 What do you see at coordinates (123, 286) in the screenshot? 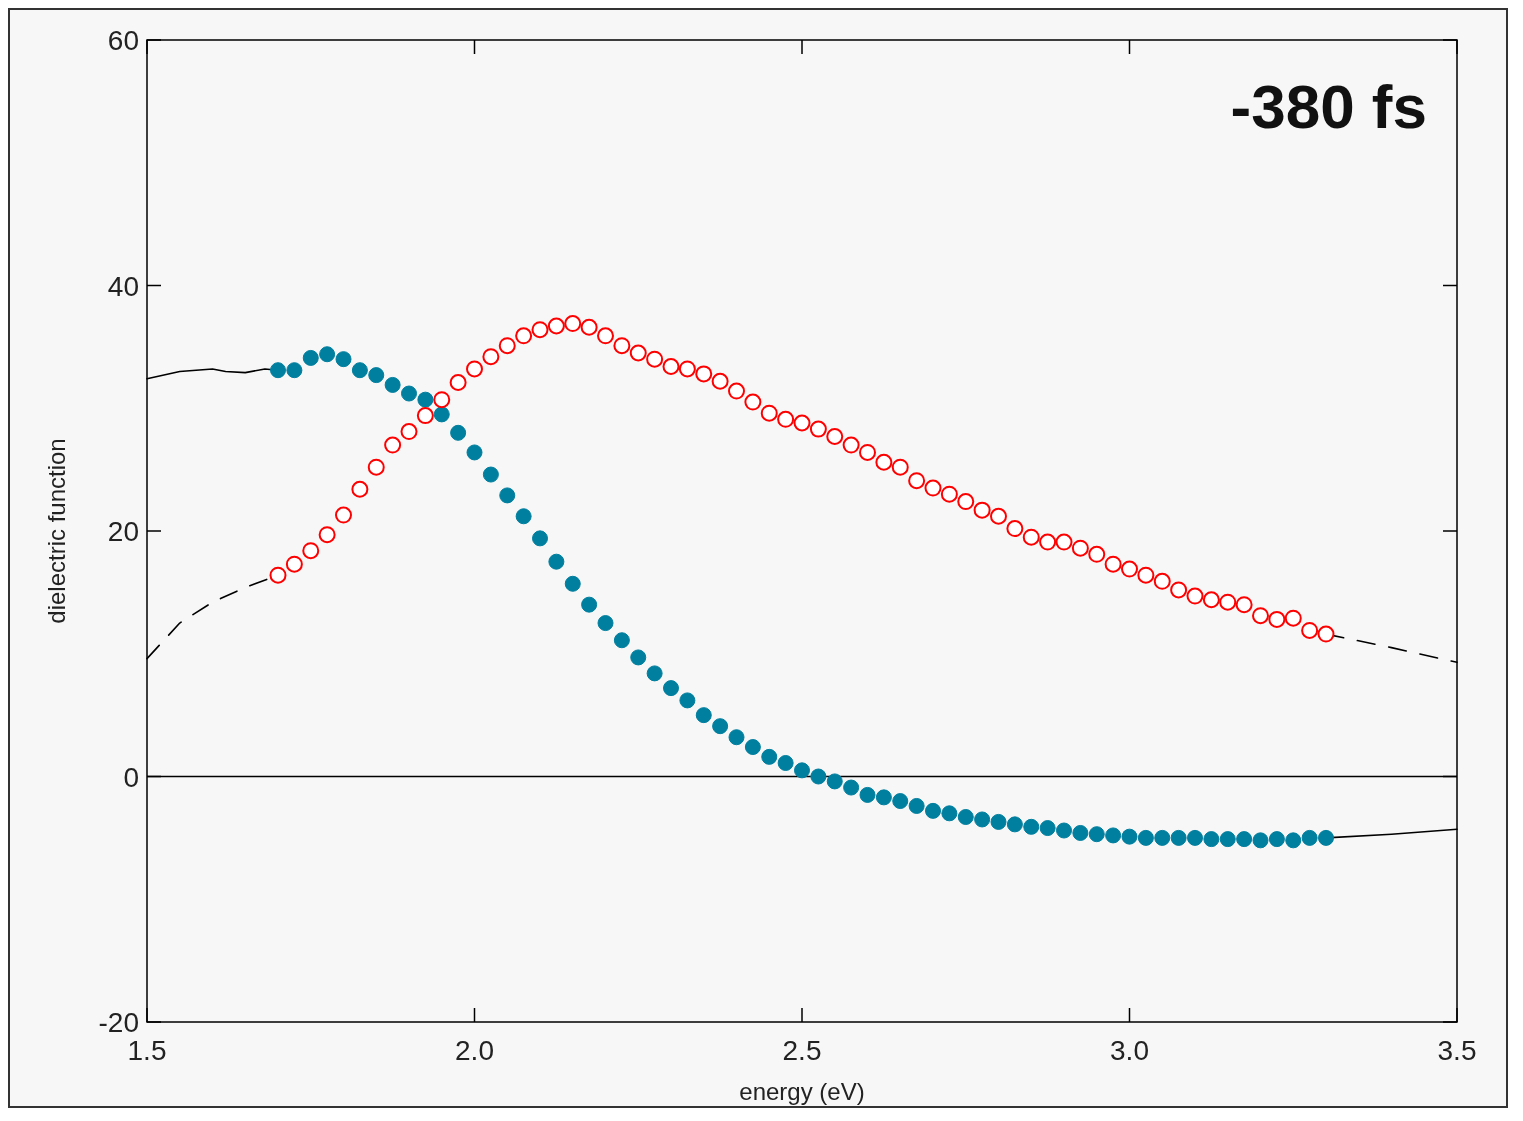
I see `y-tick-label: 40` at bounding box center [123, 286].